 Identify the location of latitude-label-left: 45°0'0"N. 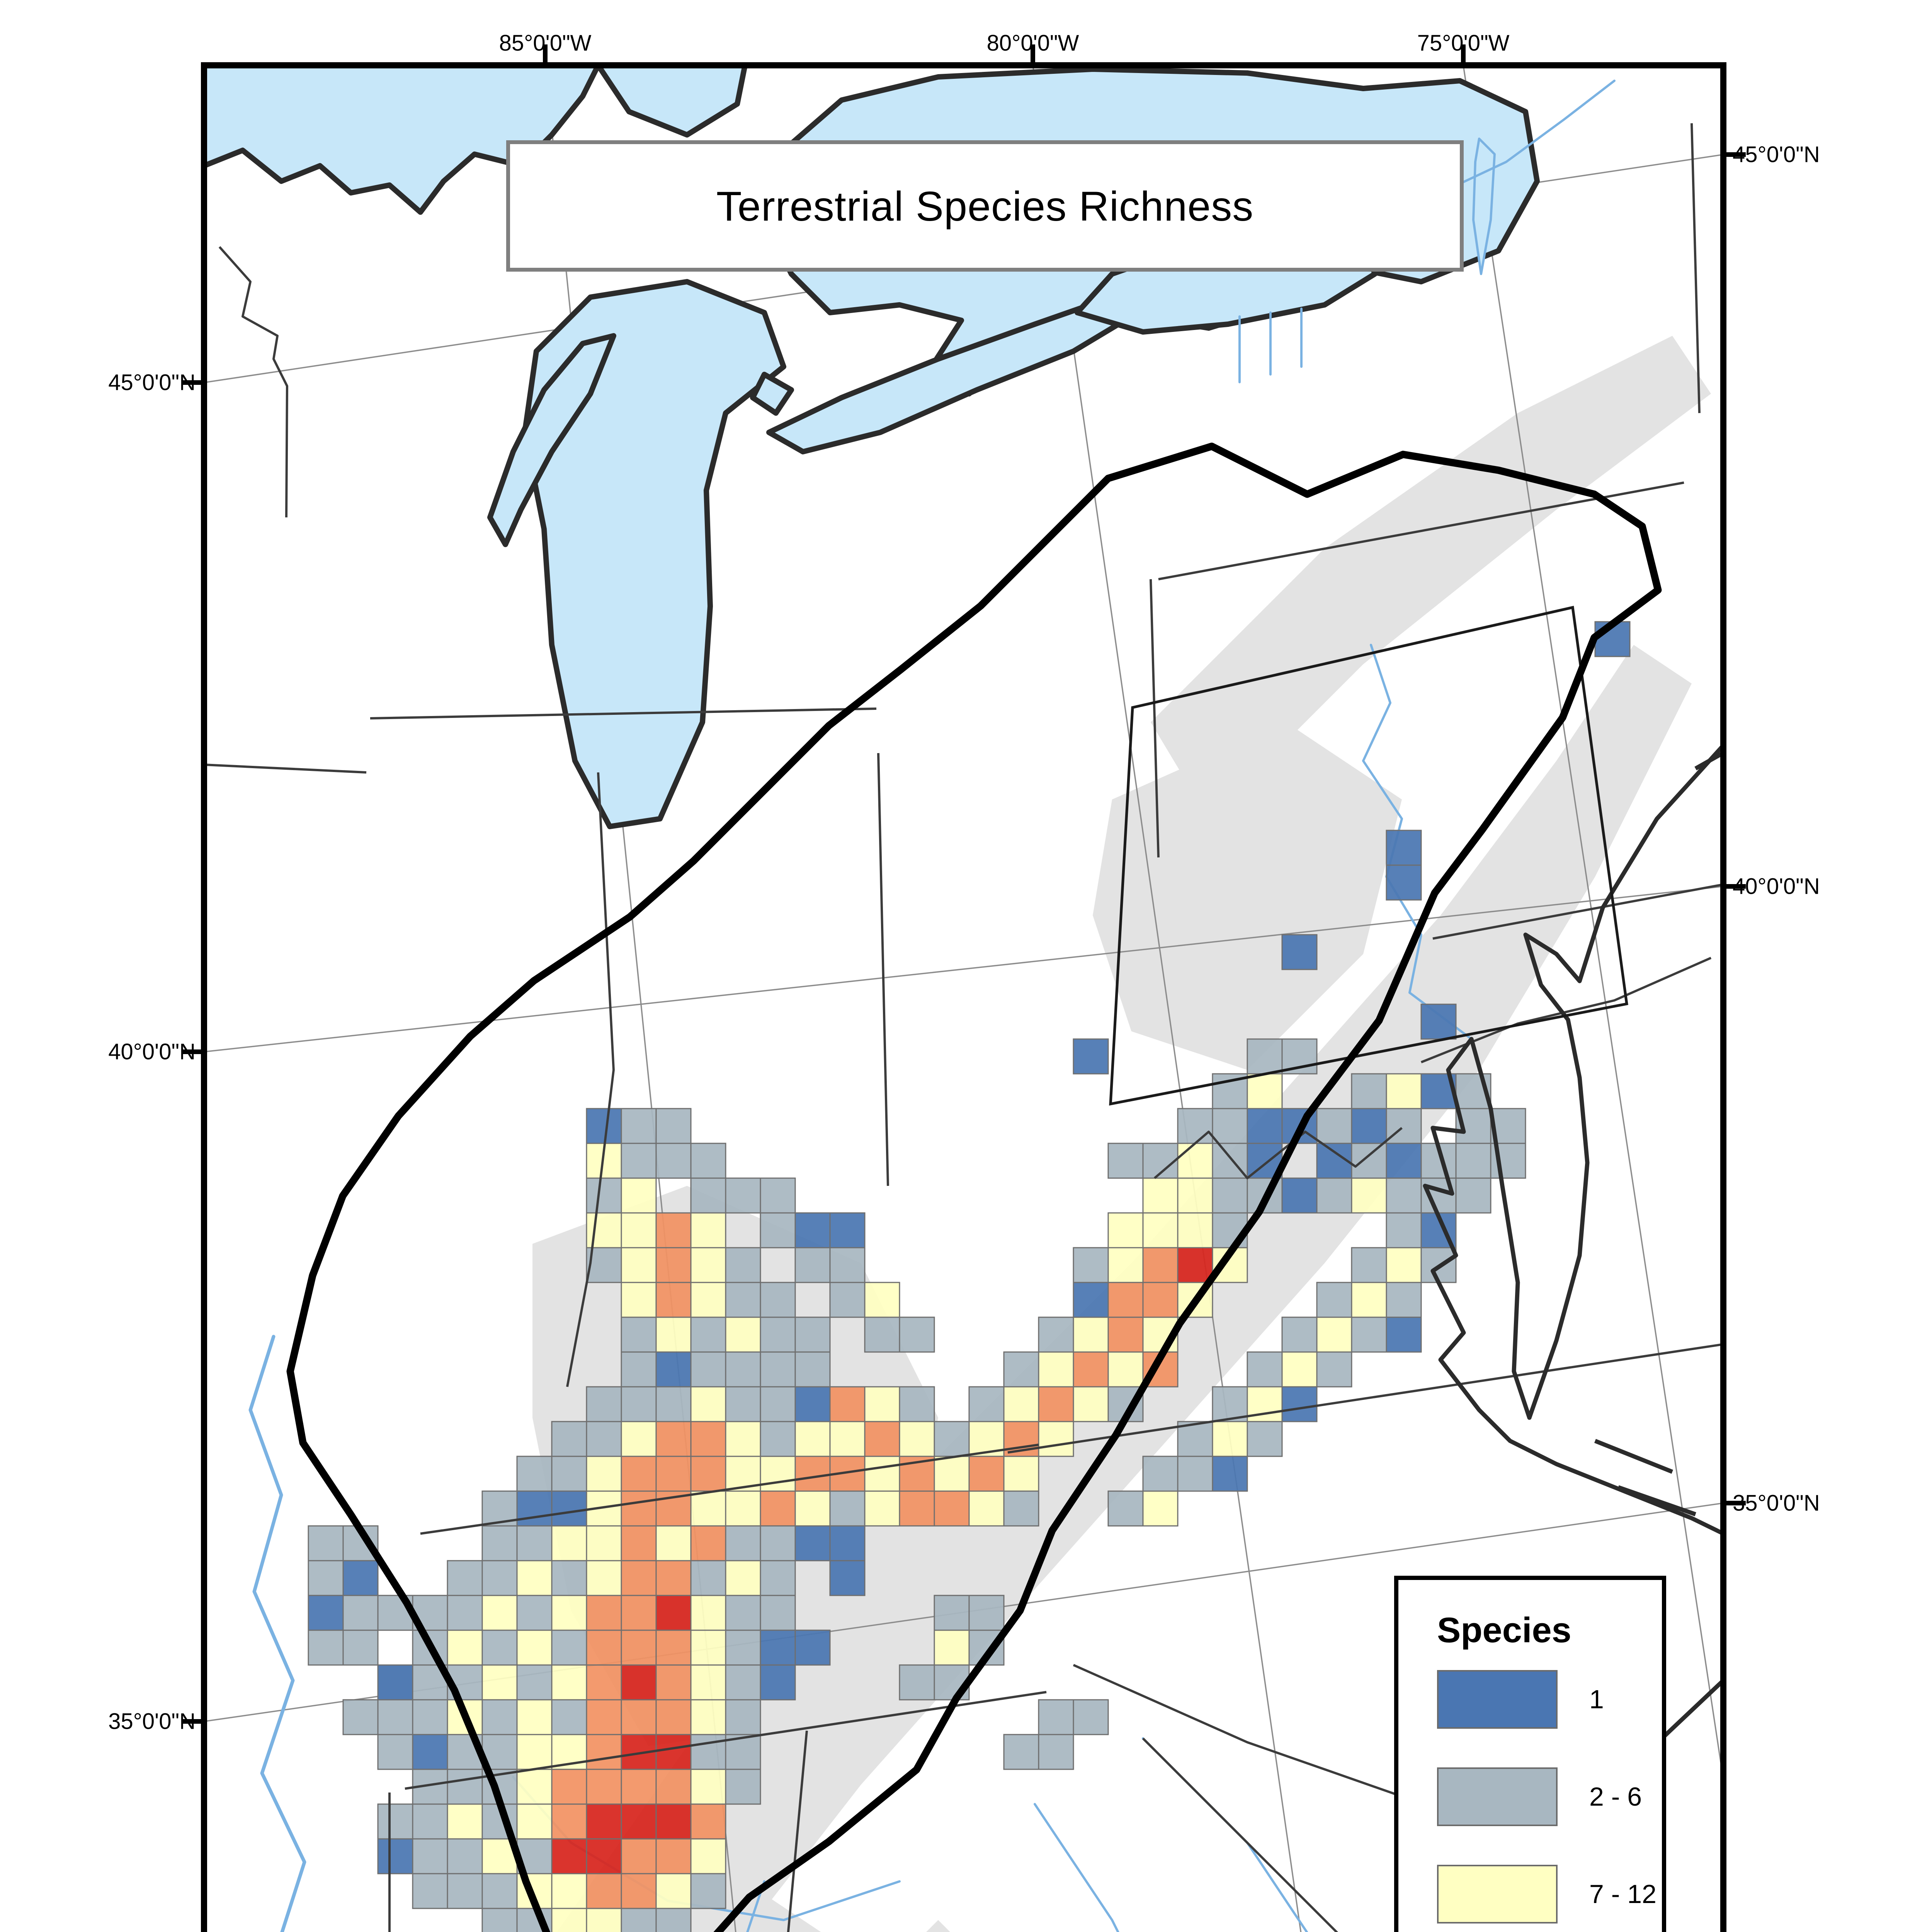
(152, 383).